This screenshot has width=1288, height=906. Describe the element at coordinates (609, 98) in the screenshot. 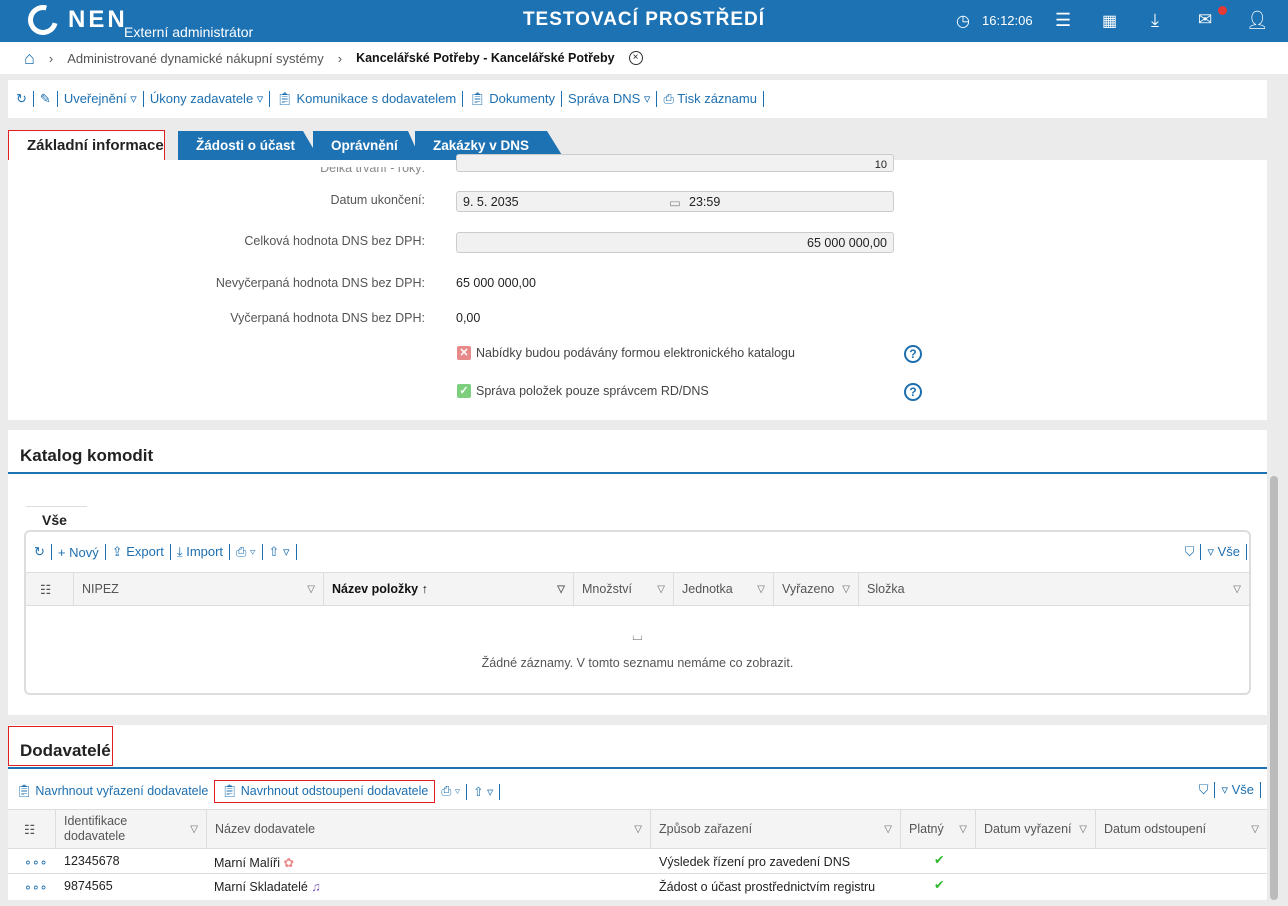

I see `toolbar-dns-admin: Správa DNS ▿` at that location.